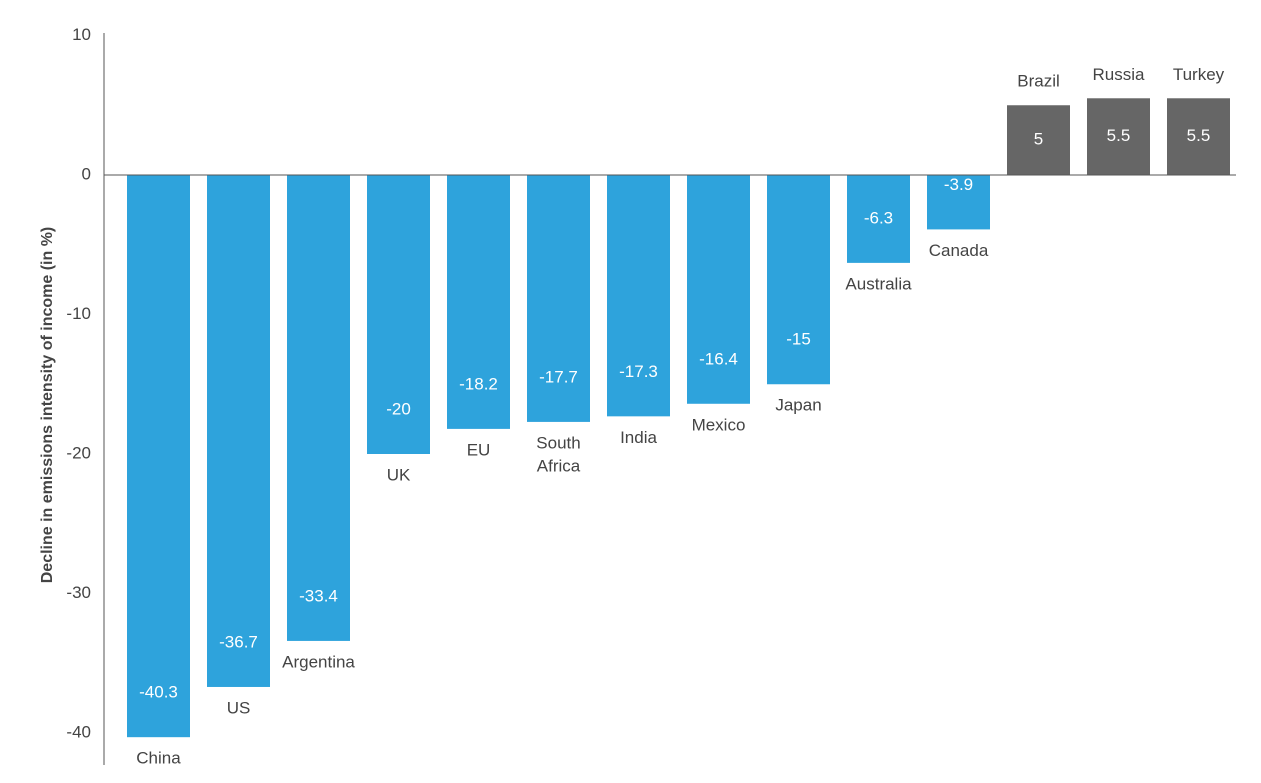 The image size is (1261, 783). Describe the element at coordinates (239, 707) in the screenshot. I see `category-label: US` at that location.